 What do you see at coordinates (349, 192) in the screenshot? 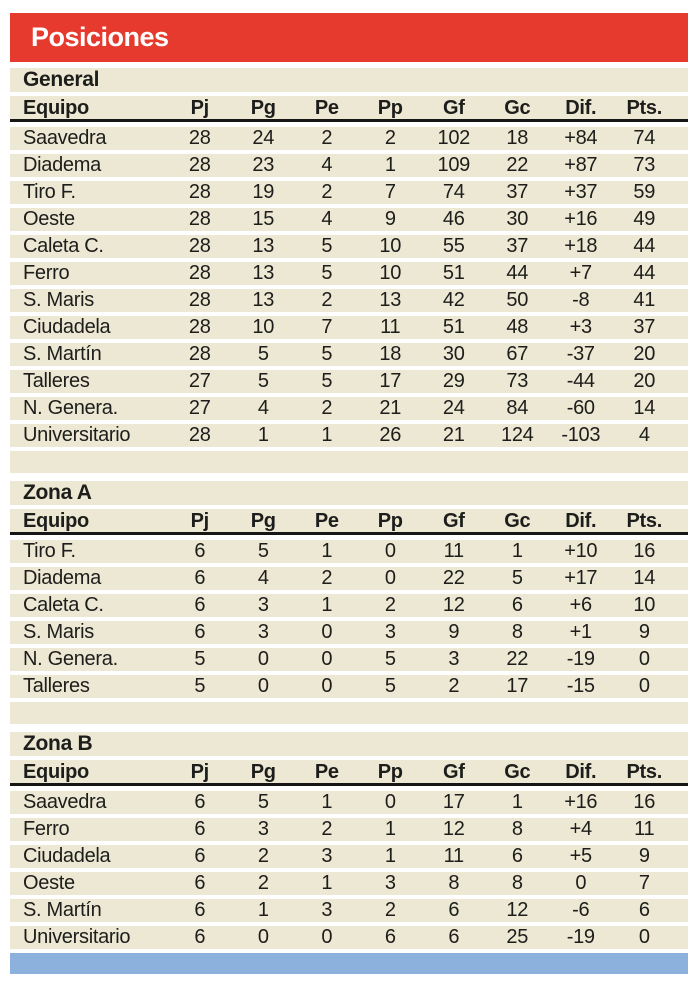
I see `table-row: Tiro F. 28 19 2 7 74 37 +37 59` at bounding box center [349, 192].